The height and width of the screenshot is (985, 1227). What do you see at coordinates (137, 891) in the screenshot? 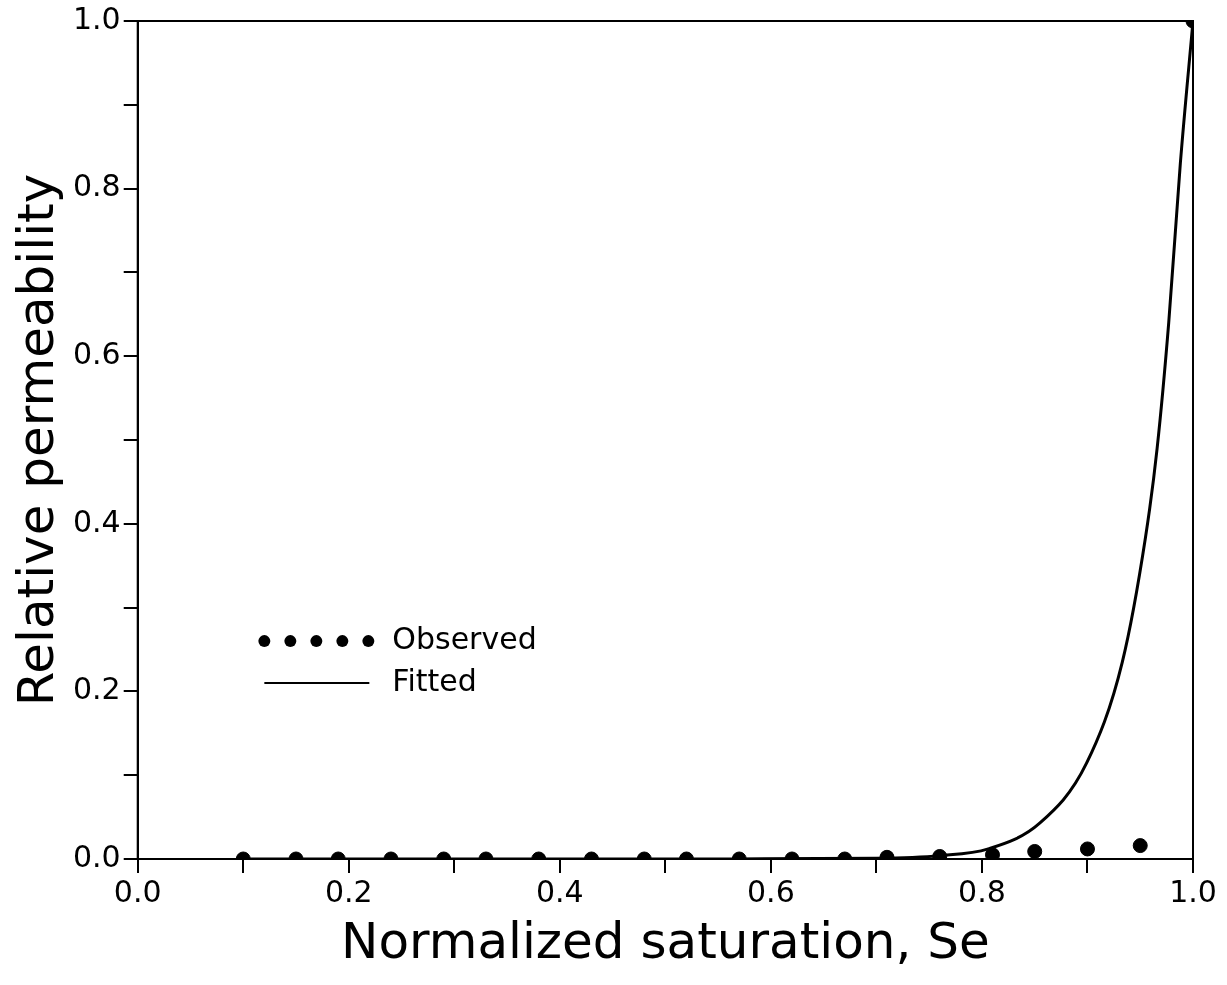
I see `x-tick-label: 0.0` at bounding box center [137, 891].